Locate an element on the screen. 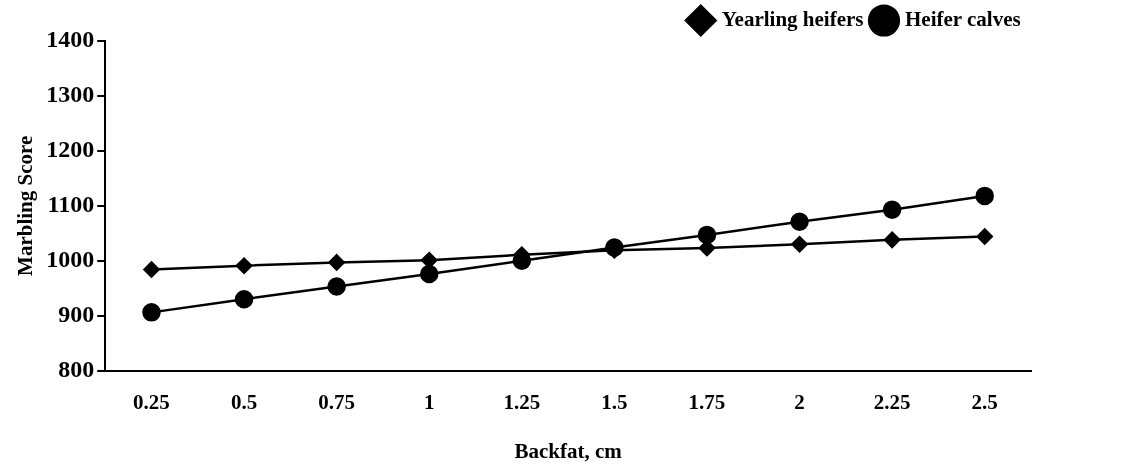 This screenshot has width=1131, height=474. x-tick-label: 2 is located at coordinates (799, 401).